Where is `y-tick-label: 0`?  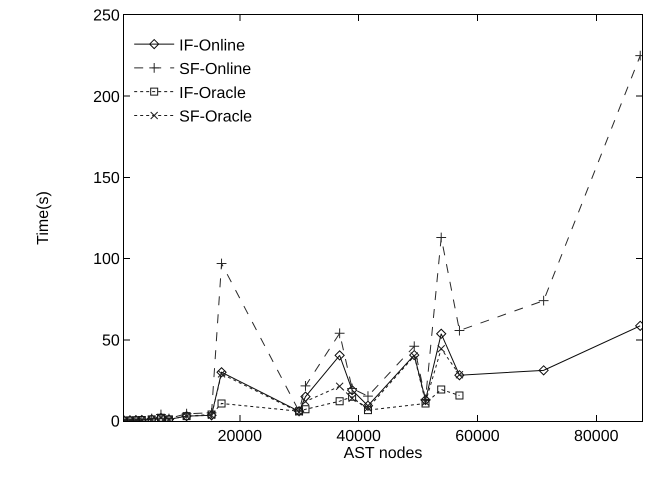 y-tick-label: 0 is located at coordinates (115, 422).